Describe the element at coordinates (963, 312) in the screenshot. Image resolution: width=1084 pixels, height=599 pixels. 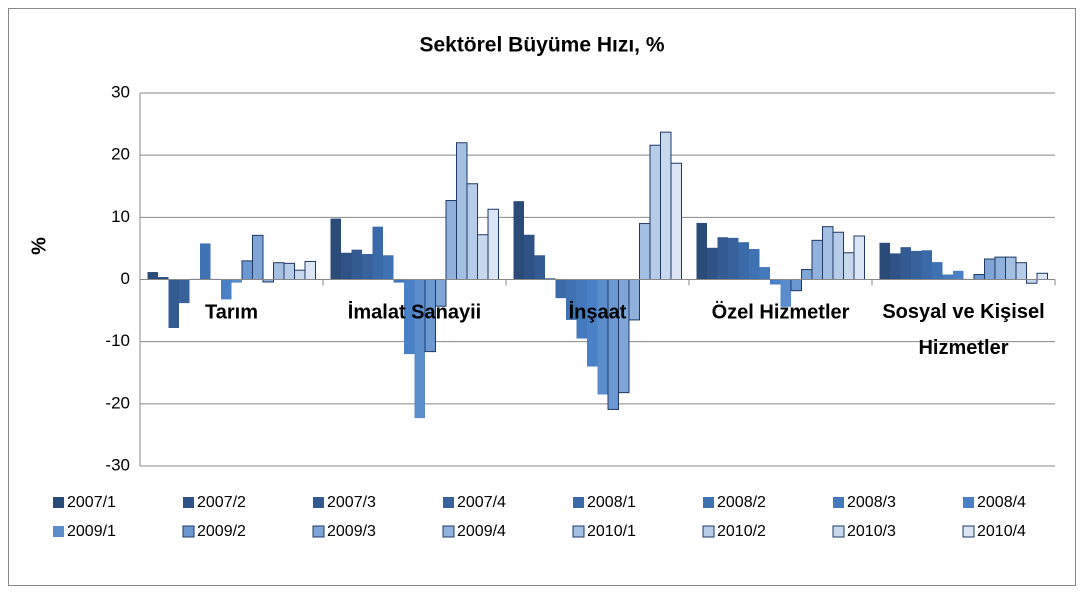
I see `category-label-line: Sosyal ve Kişisel` at that location.